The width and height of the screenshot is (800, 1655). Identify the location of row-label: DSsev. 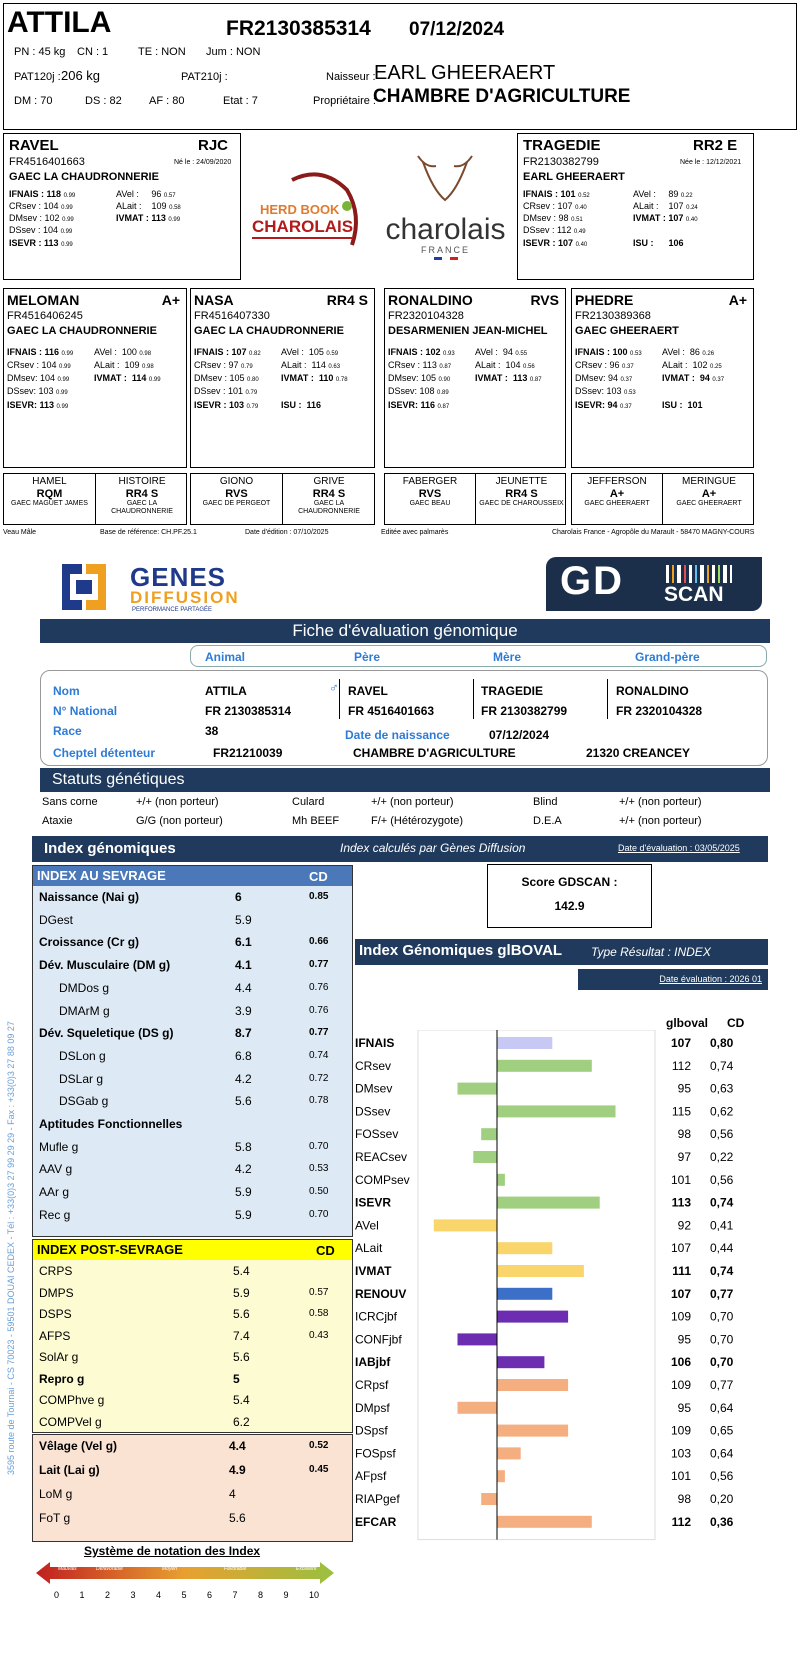
(372, 1111).